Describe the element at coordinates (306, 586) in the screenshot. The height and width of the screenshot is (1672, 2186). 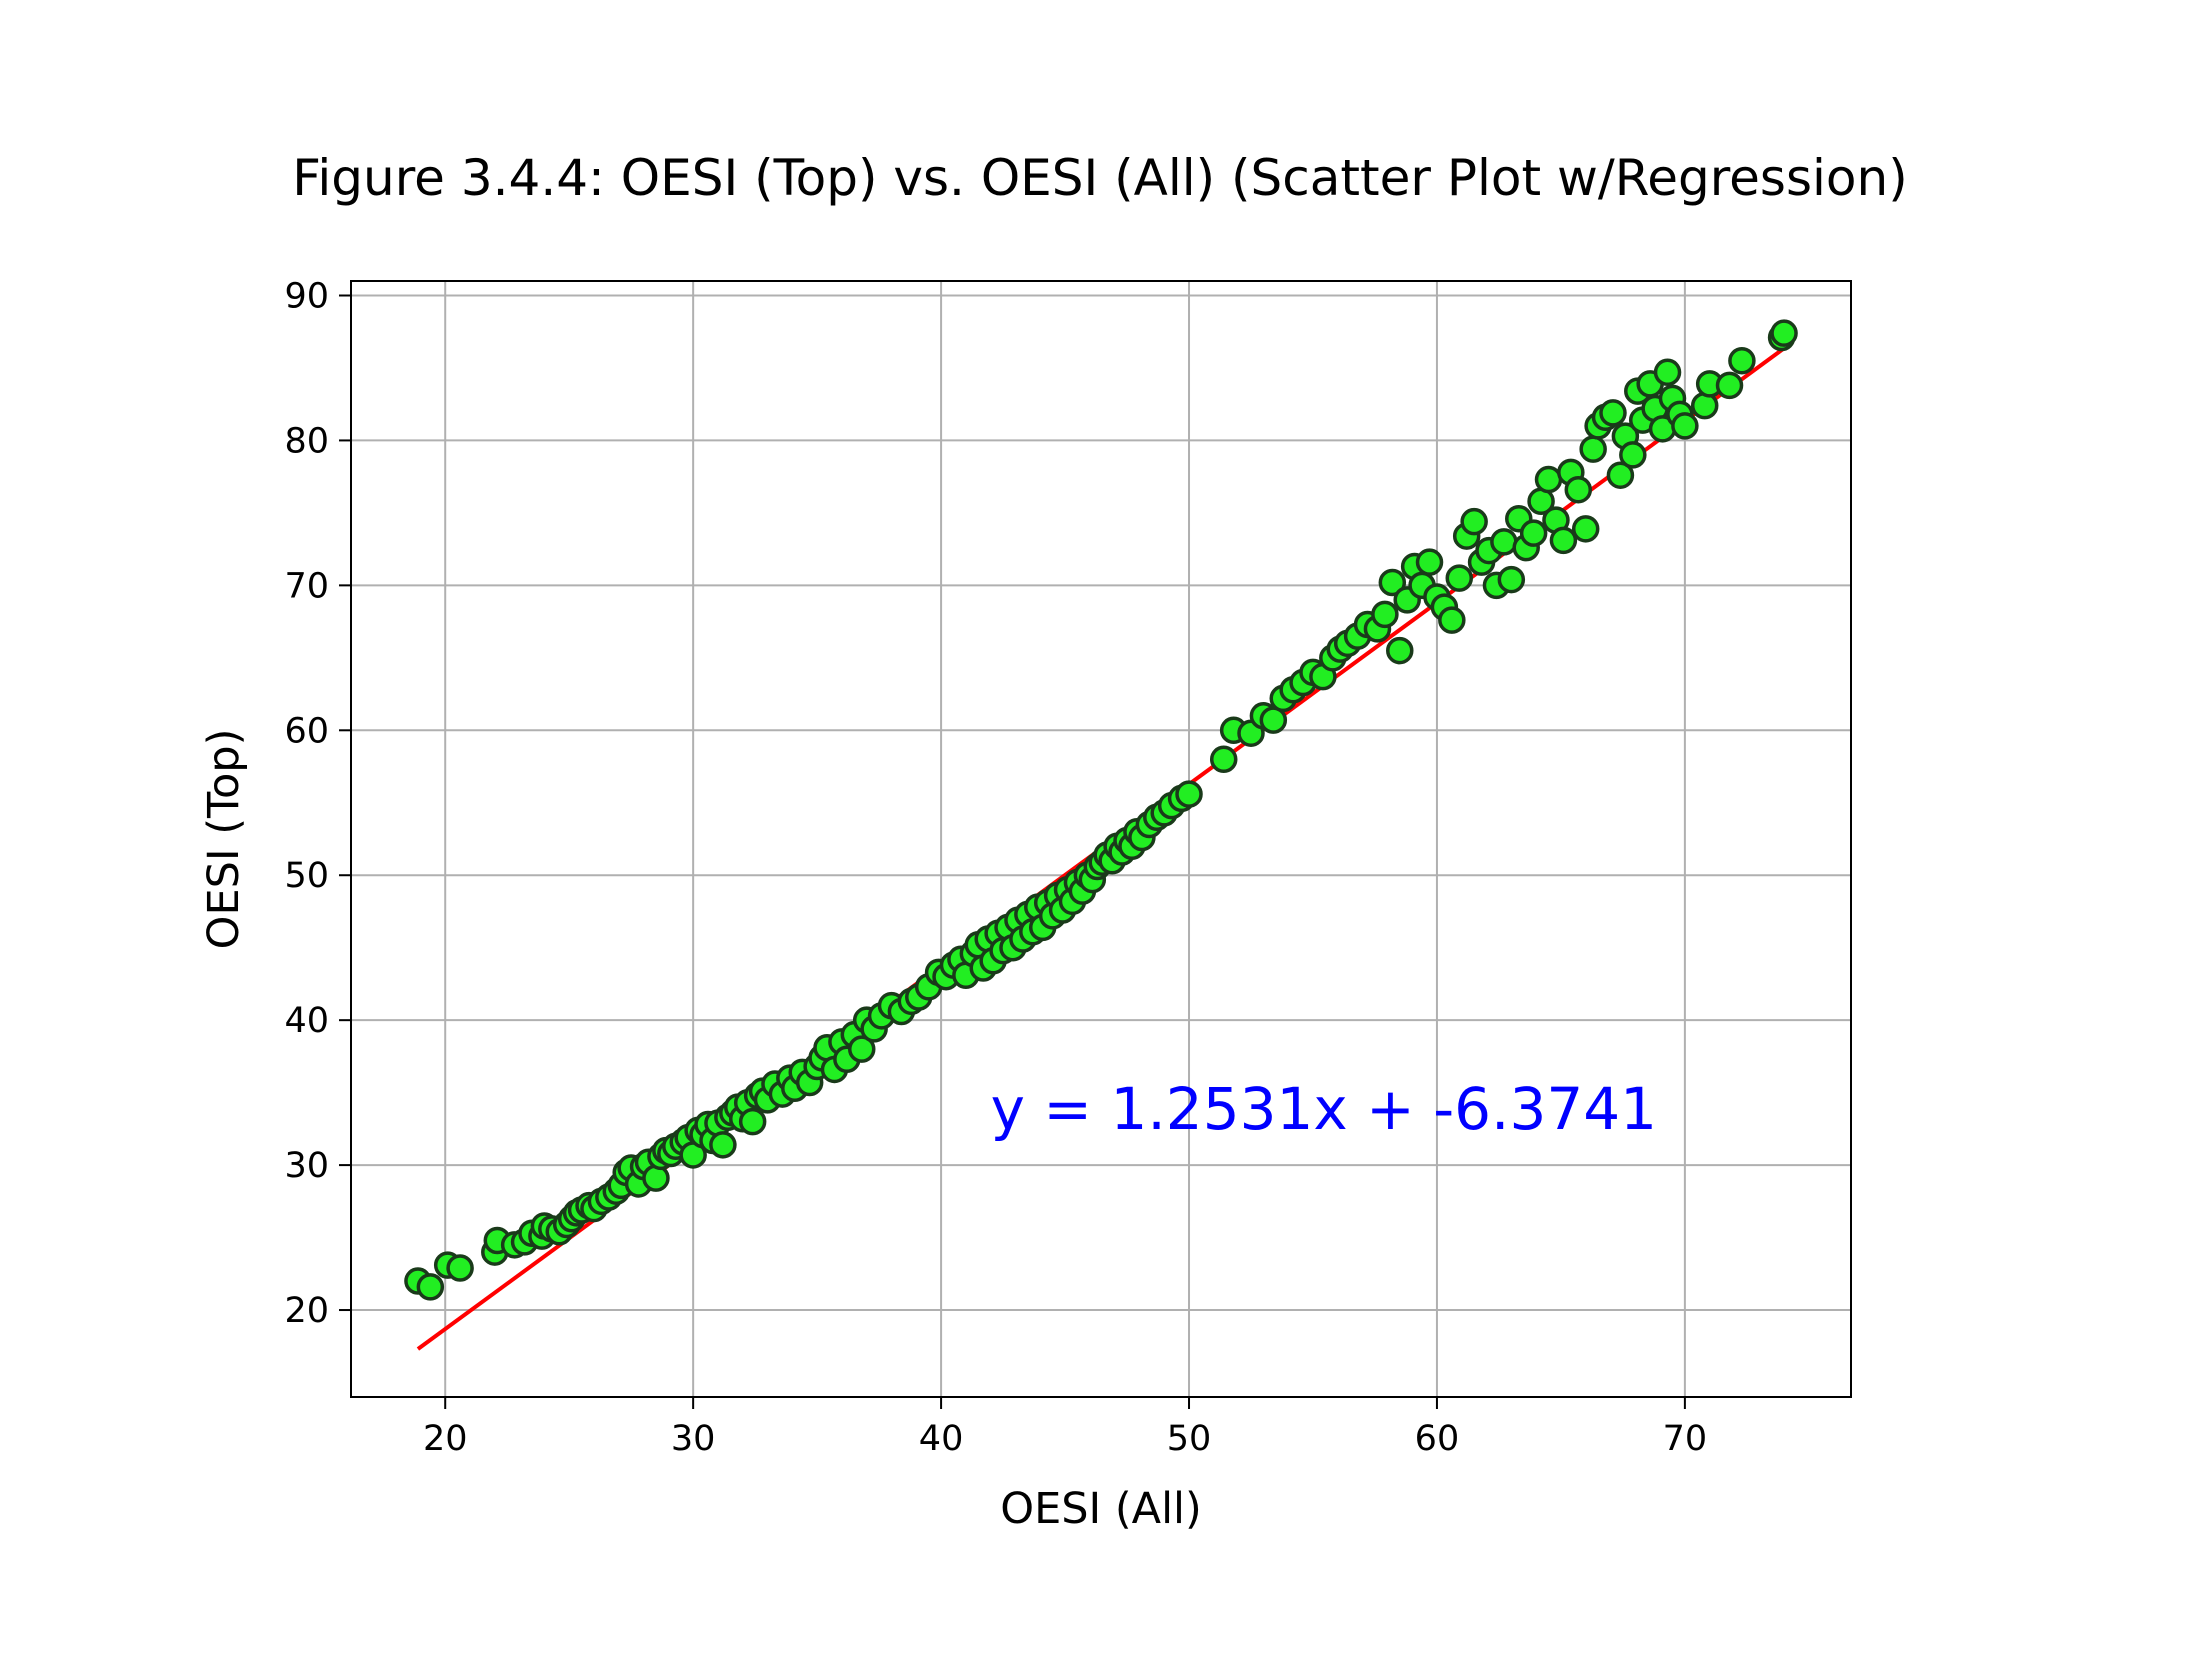
I see `y-tick-label: 70` at that location.